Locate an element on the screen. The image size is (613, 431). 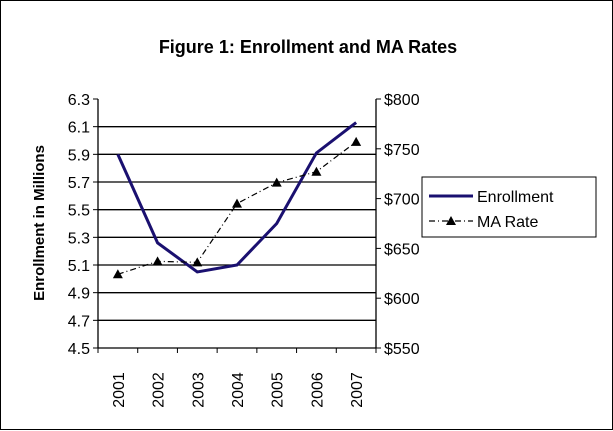
legend-label: Enrollment is located at coordinates (515, 197).